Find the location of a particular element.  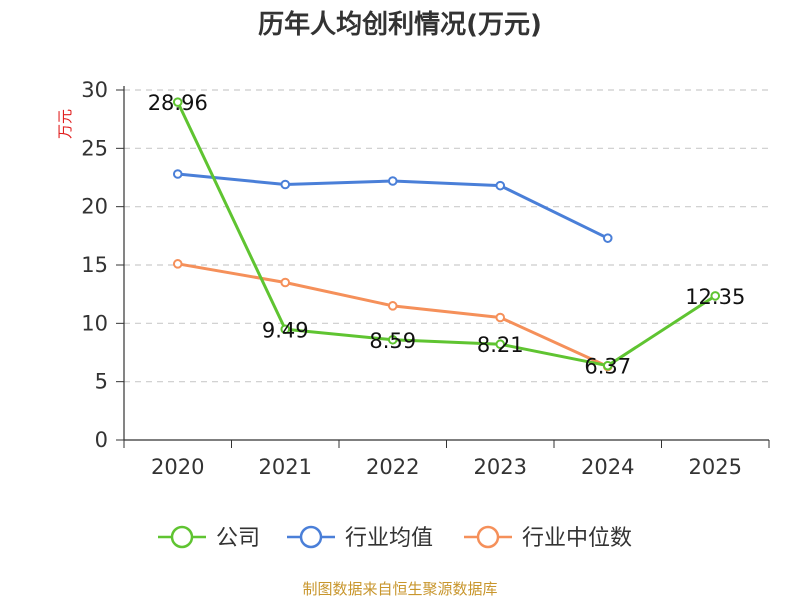

data-label: 12.35 is located at coordinates (715, 297).